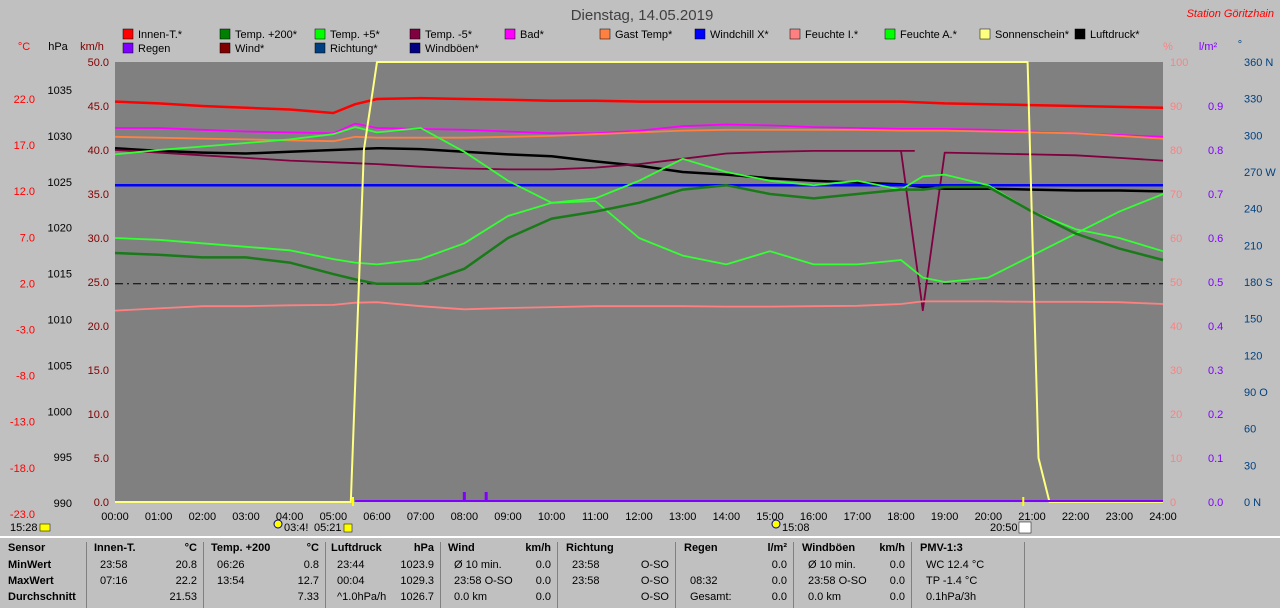 The height and width of the screenshot is (608, 1280). I want to click on tick-time: 01:00, so click(159, 517).